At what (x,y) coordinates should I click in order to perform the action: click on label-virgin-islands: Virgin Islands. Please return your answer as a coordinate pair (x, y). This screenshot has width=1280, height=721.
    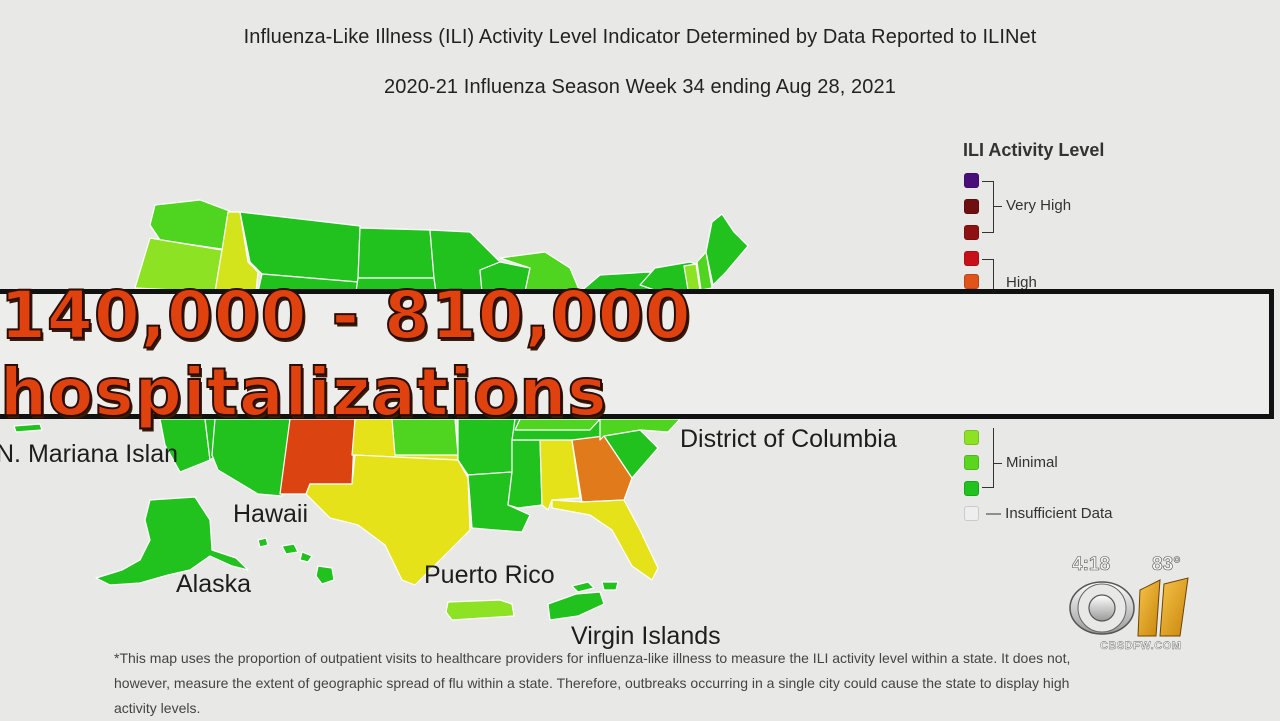
    Looking at the image, I should click on (646, 636).